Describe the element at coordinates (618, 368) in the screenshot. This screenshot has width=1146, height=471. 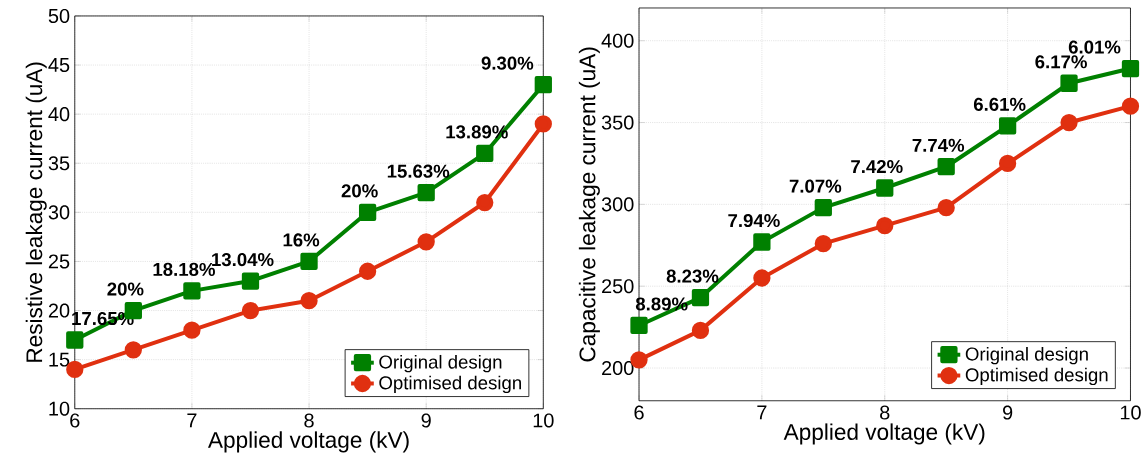
I see `y-tick-label: 200` at that location.